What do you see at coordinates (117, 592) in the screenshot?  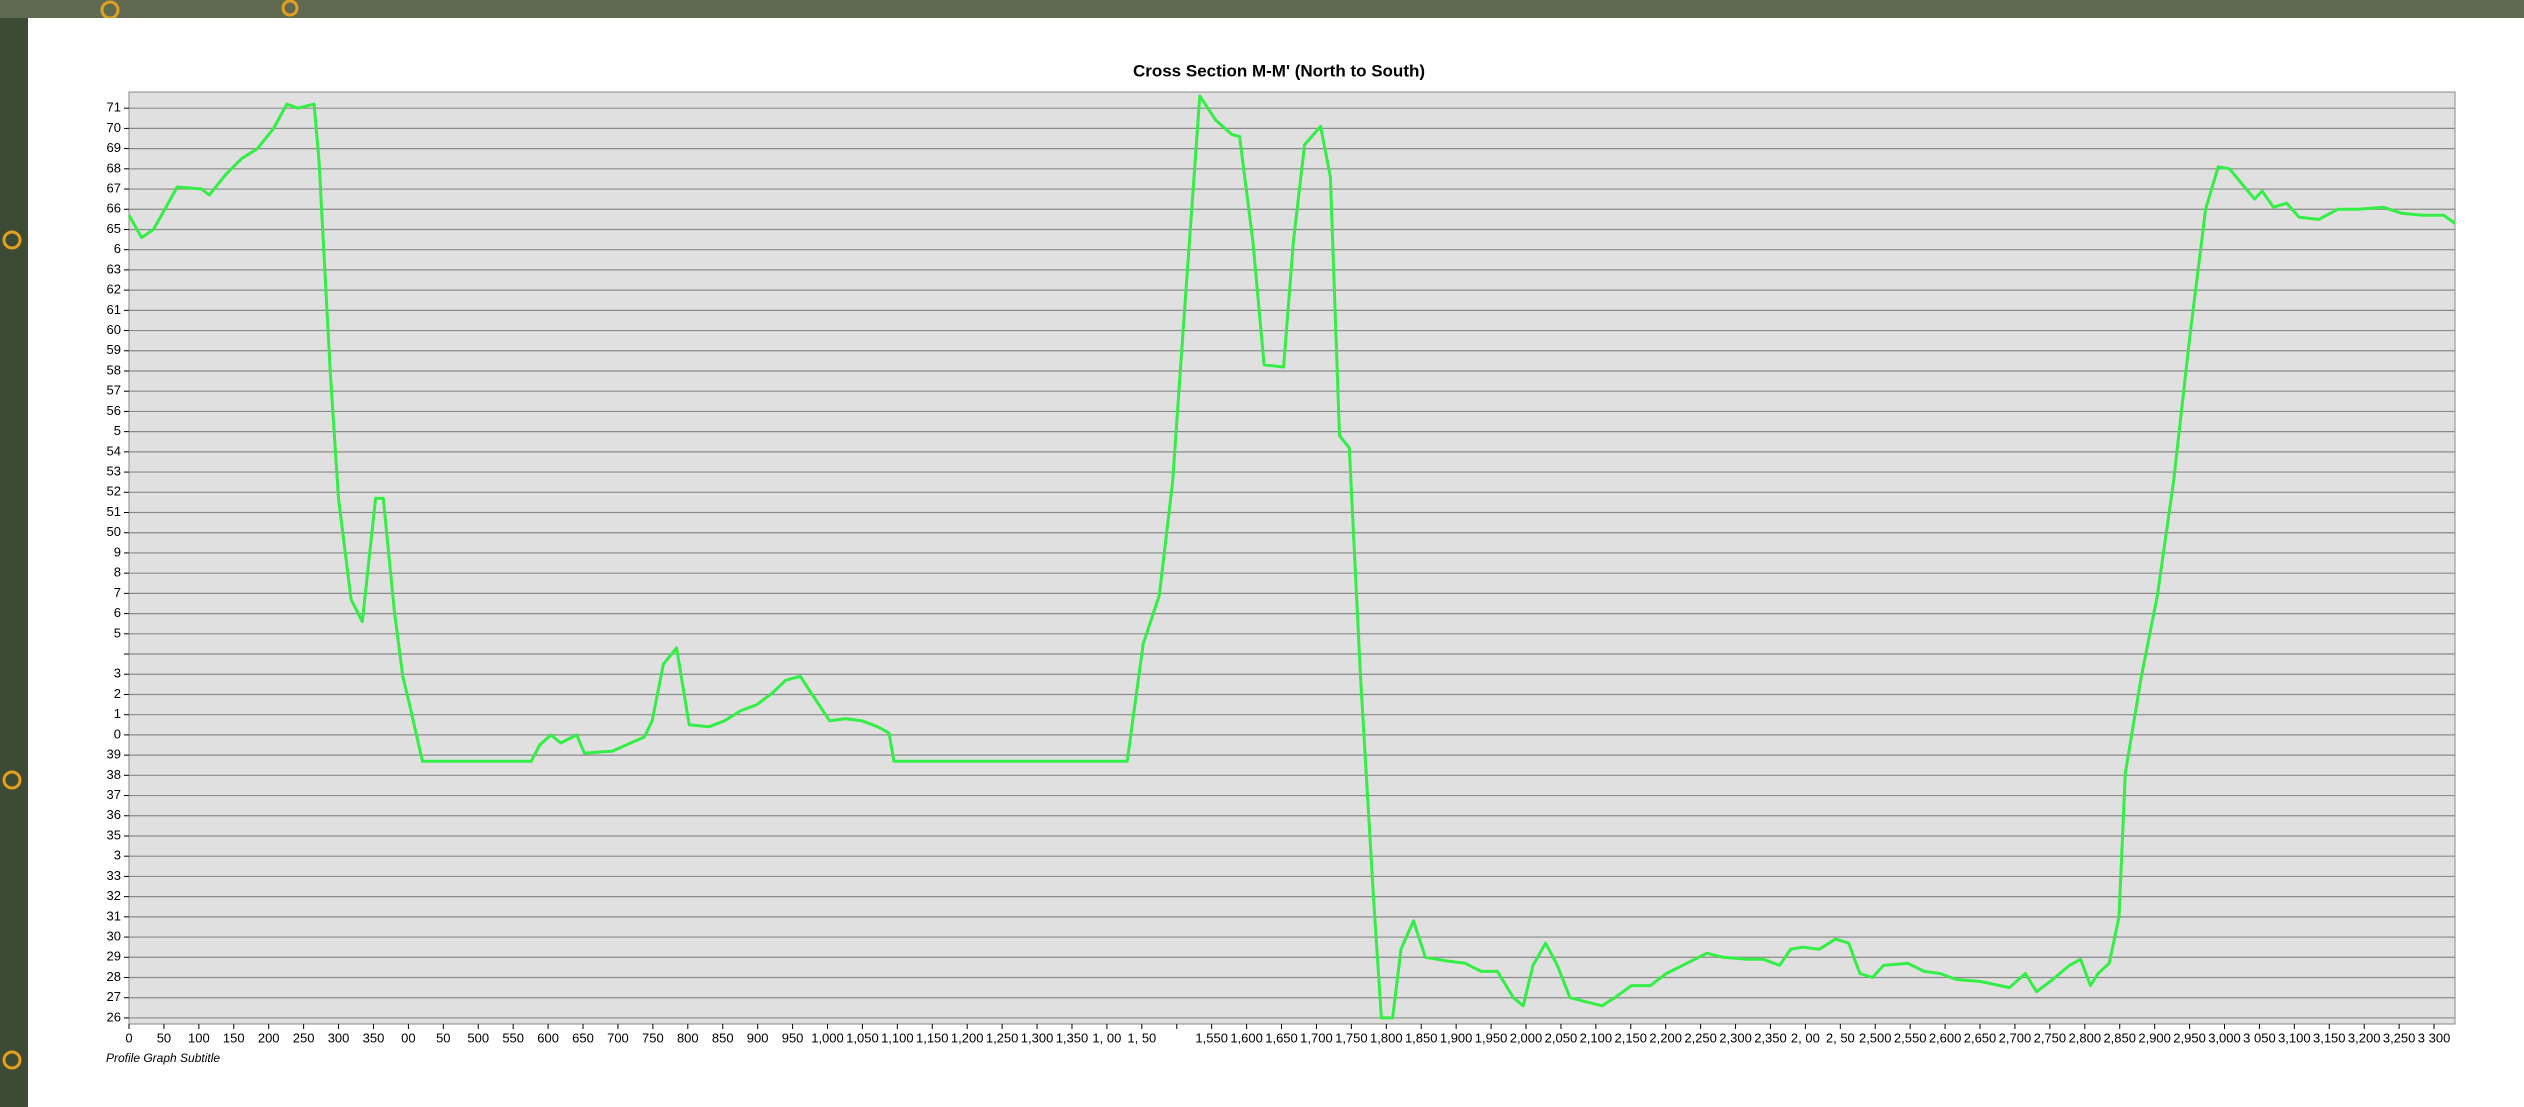 I see `y-tick-label: 7` at bounding box center [117, 592].